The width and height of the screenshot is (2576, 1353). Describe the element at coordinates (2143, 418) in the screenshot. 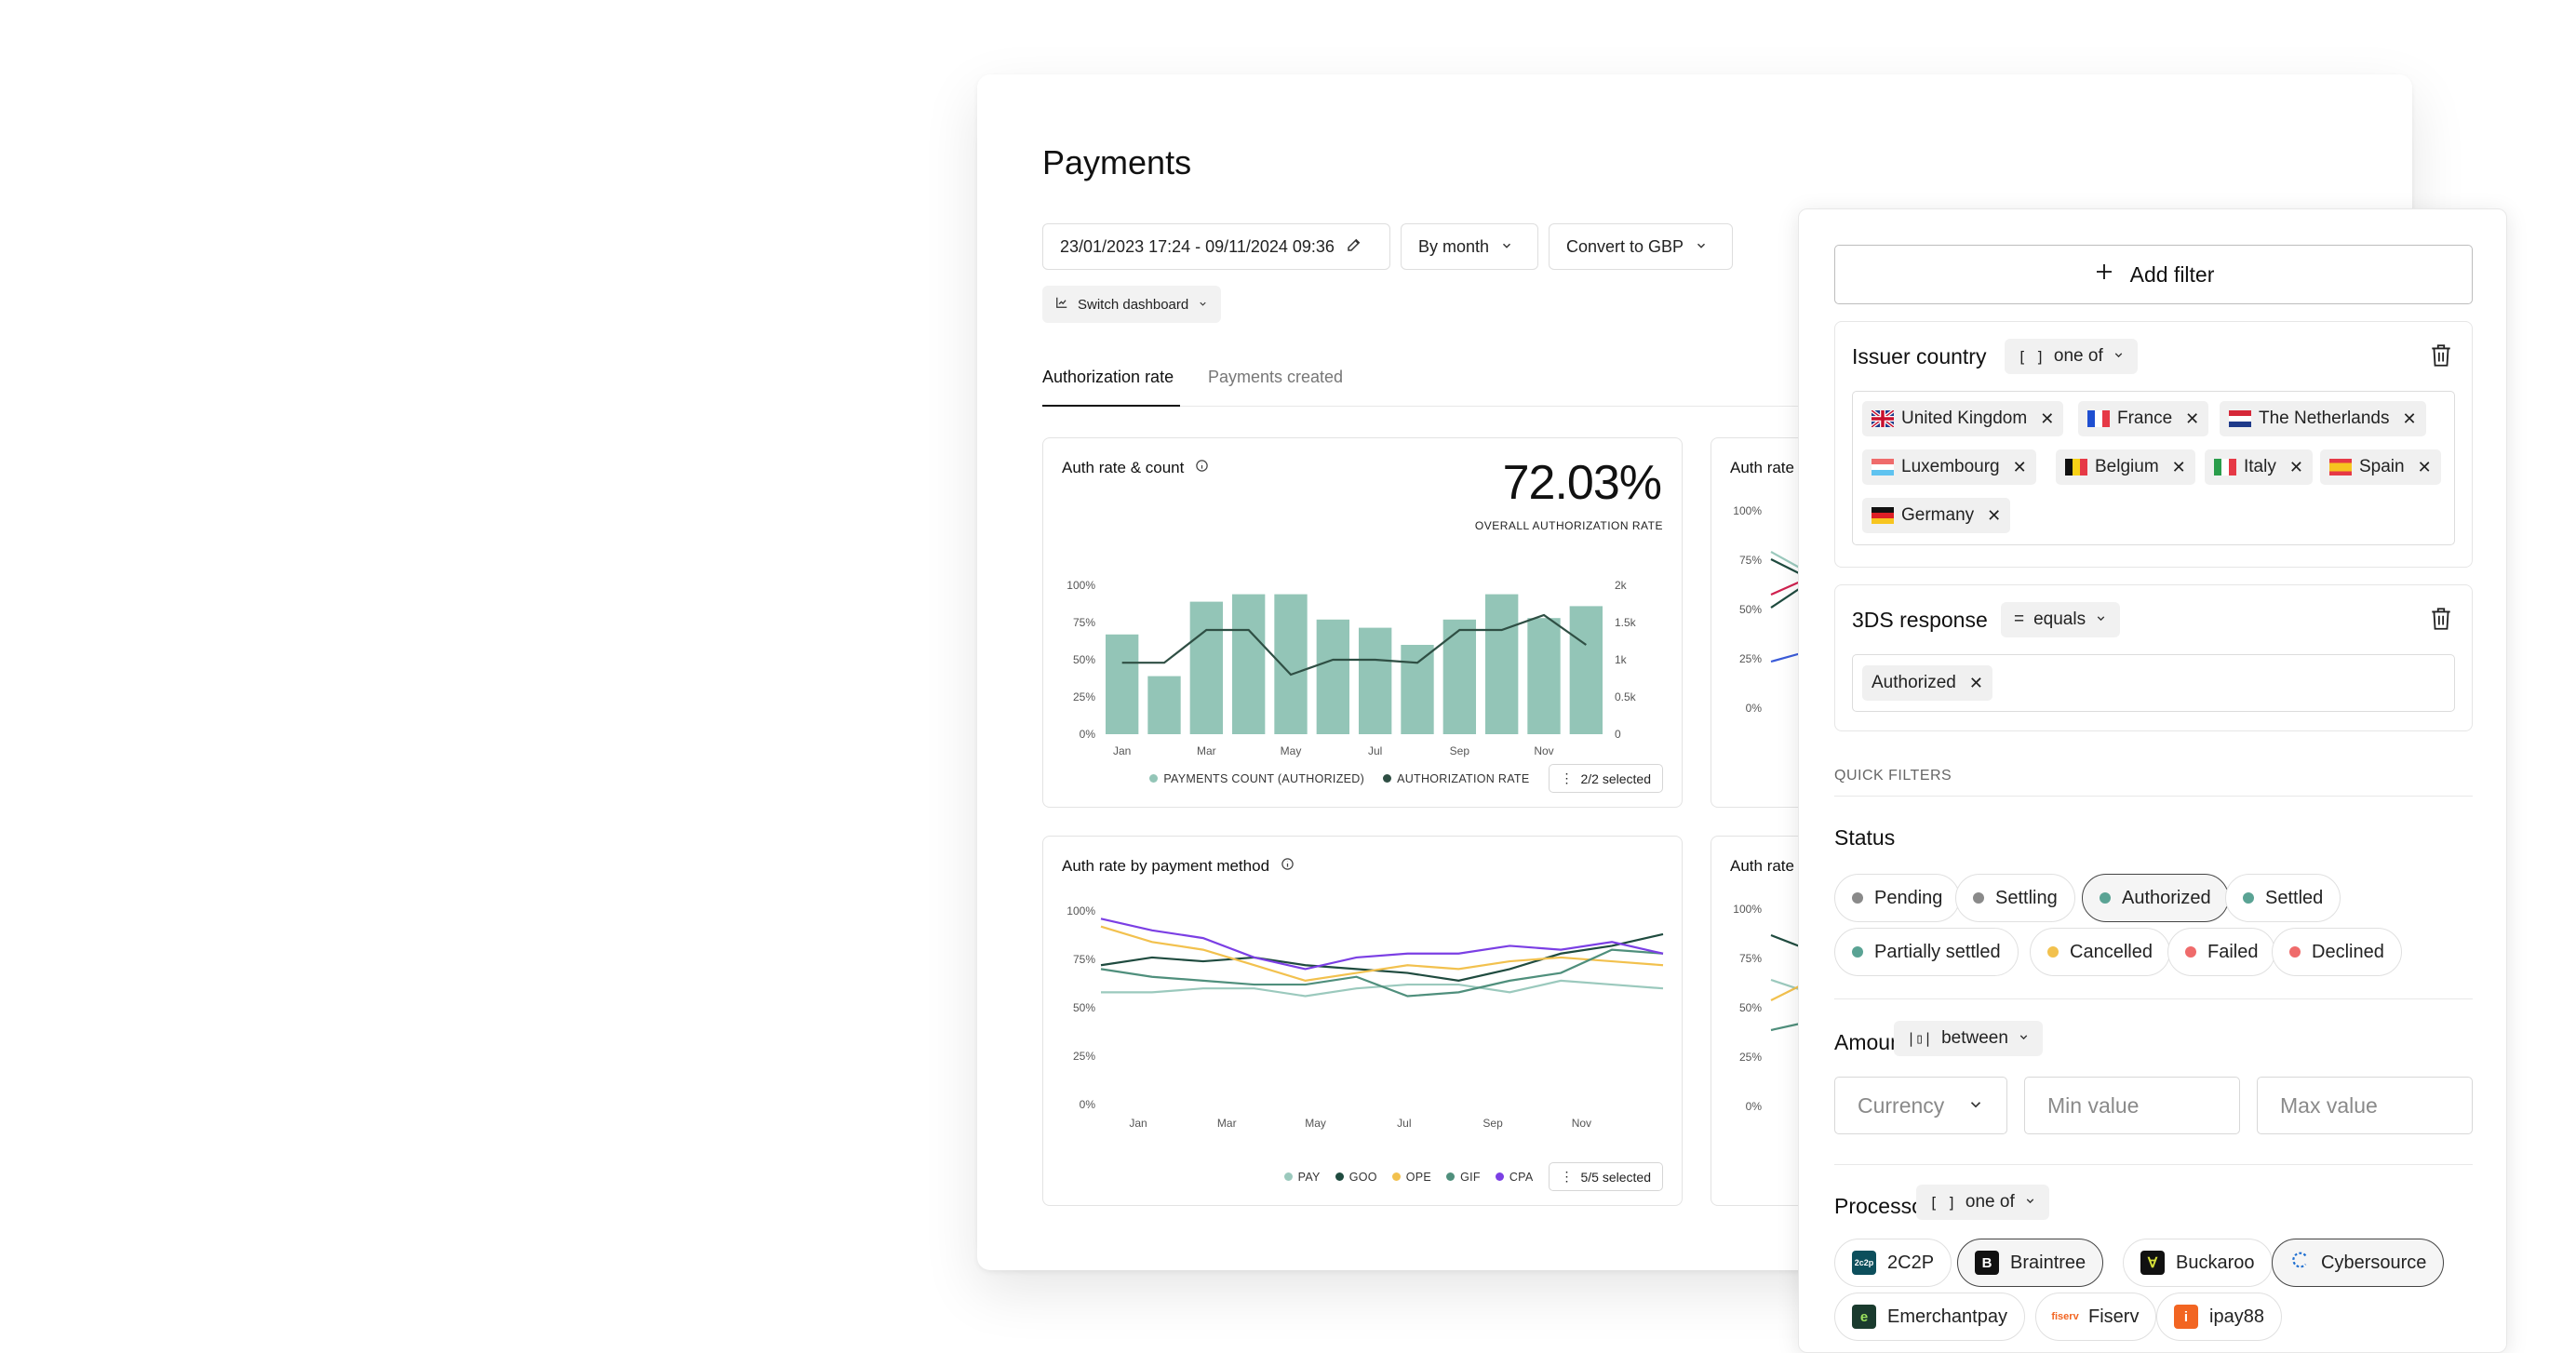

I see `value-chip-france: France ✕` at that location.